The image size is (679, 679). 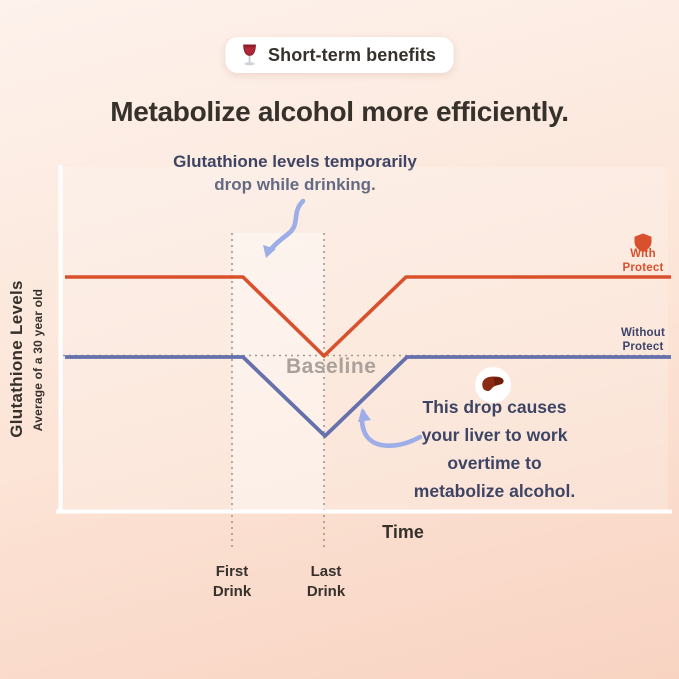 What do you see at coordinates (368, 316) in the screenshot?
I see `with-protect-line` at bounding box center [368, 316].